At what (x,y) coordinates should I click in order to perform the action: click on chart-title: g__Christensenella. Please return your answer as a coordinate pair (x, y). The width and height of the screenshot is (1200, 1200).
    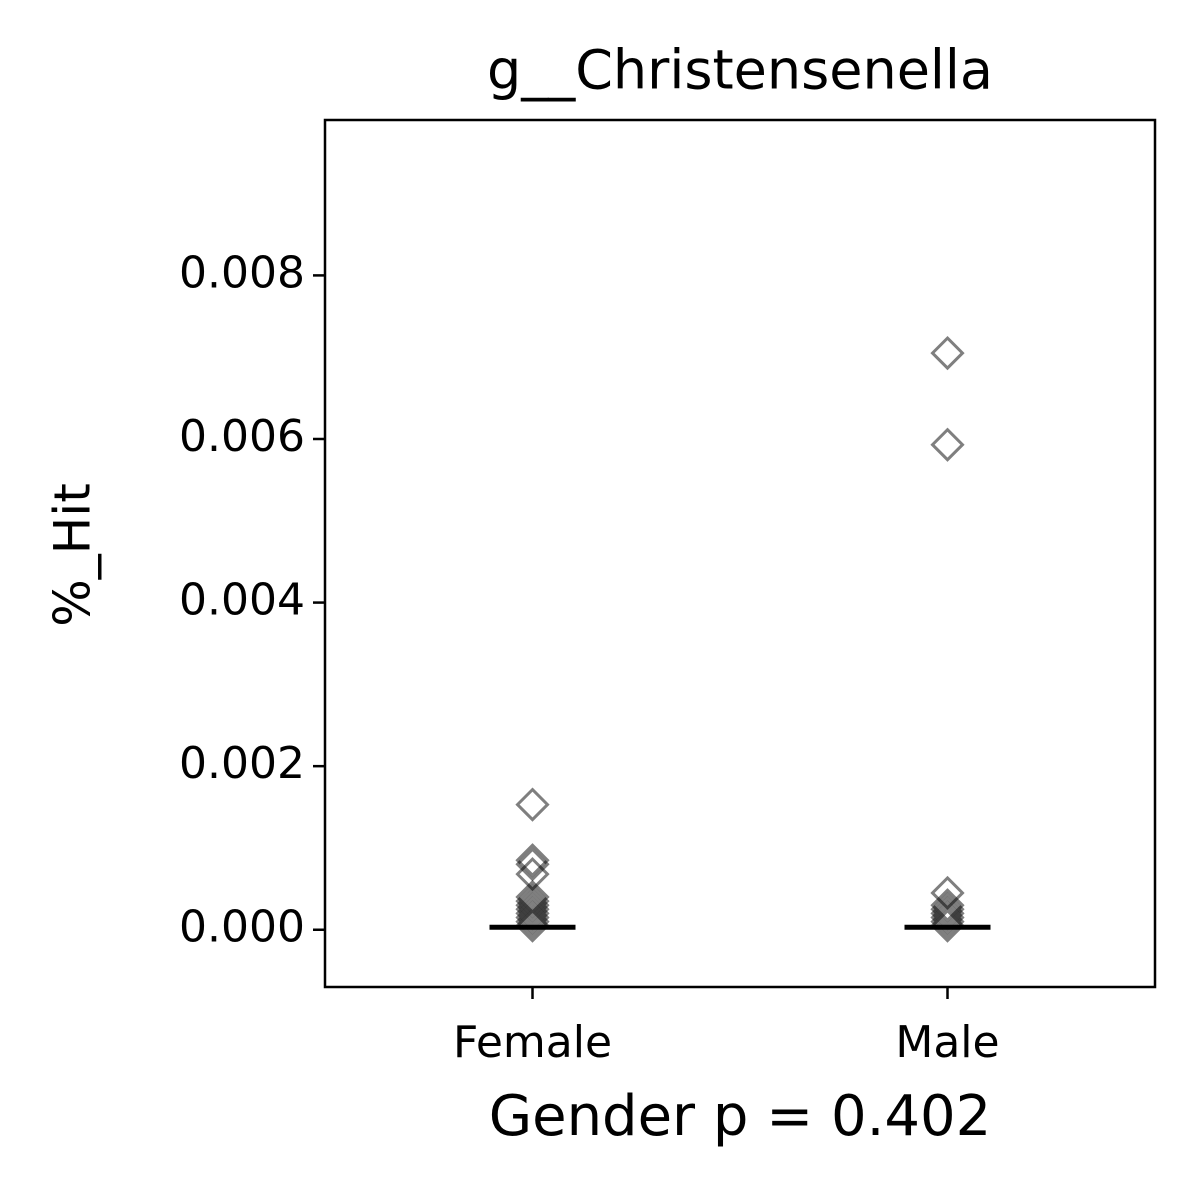
    Looking at the image, I should click on (740, 70).